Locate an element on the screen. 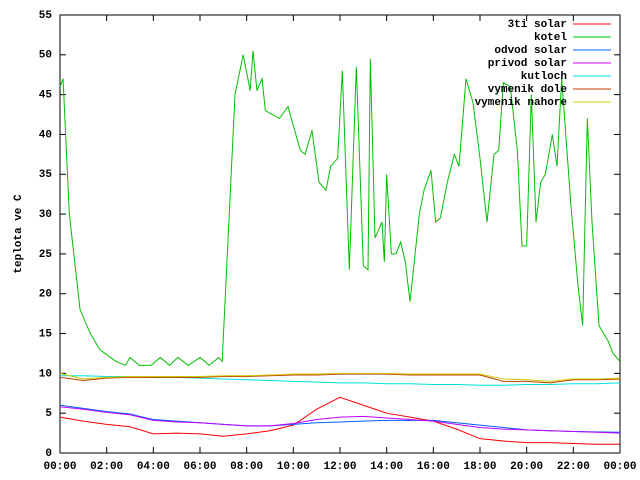  x-tick-label: 02:00 is located at coordinates (106, 467).